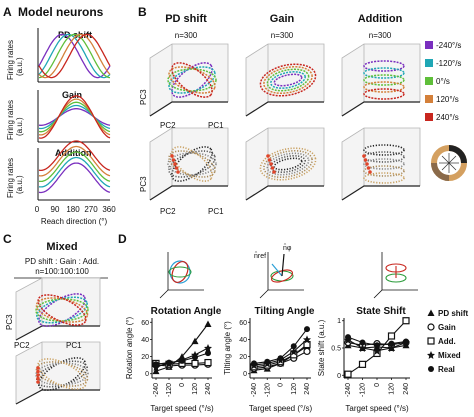 The height and width of the screenshot is (417, 474). What do you see at coordinates (19, 66) in the screenshot?
I see `ylabel-unit-pd-shift: (a.u.)` at bounding box center [19, 66].